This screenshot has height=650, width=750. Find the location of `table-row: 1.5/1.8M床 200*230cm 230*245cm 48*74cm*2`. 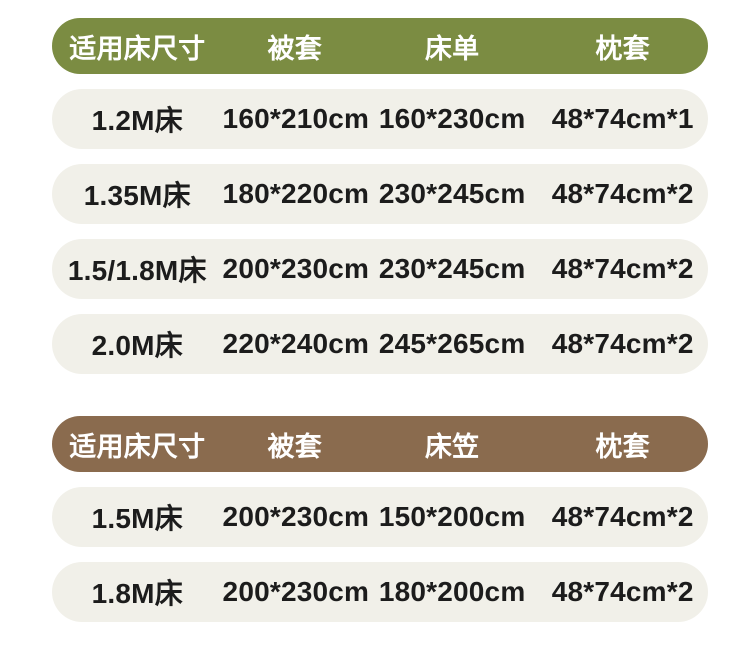

table-row: 1.5/1.8M床 200*230cm 230*245cm 48*74cm*2 is located at coordinates (380, 269).